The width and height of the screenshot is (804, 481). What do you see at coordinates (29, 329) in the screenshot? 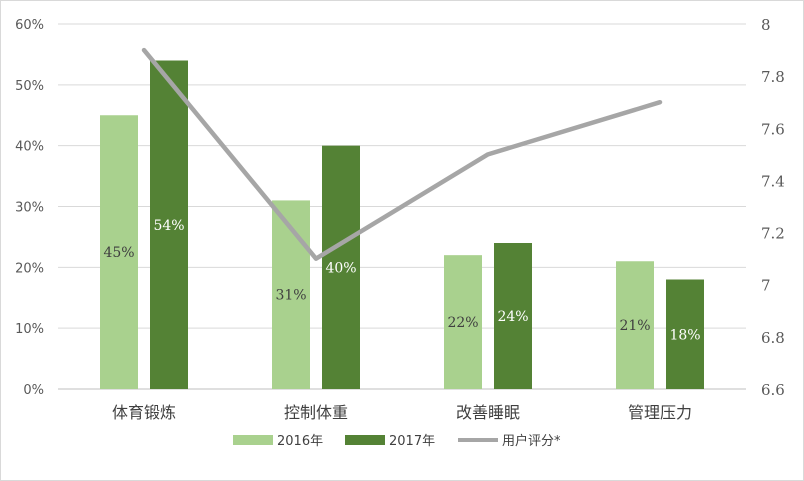
I see `left-tick-label: 10%` at bounding box center [29, 329].